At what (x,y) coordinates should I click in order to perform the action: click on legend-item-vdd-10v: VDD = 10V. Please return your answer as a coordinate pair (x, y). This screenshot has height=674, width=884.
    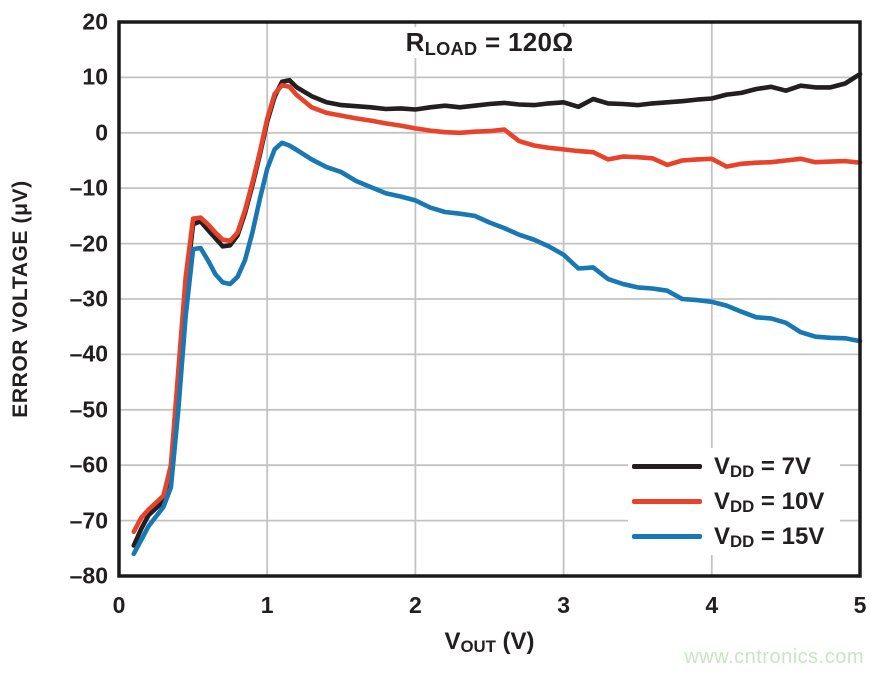
    Looking at the image, I should click on (734, 501).